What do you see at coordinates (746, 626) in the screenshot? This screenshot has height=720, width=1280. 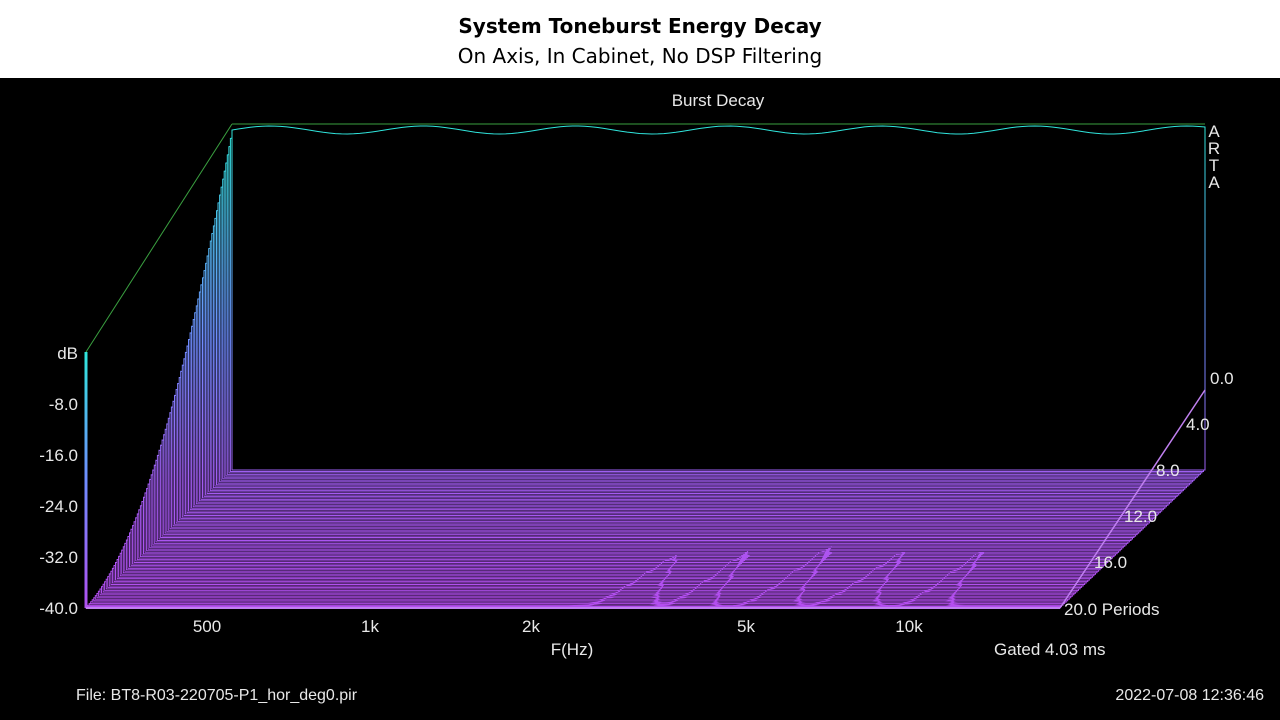 I see `frequency-tick-label: 5k` at bounding box center [746, 626].